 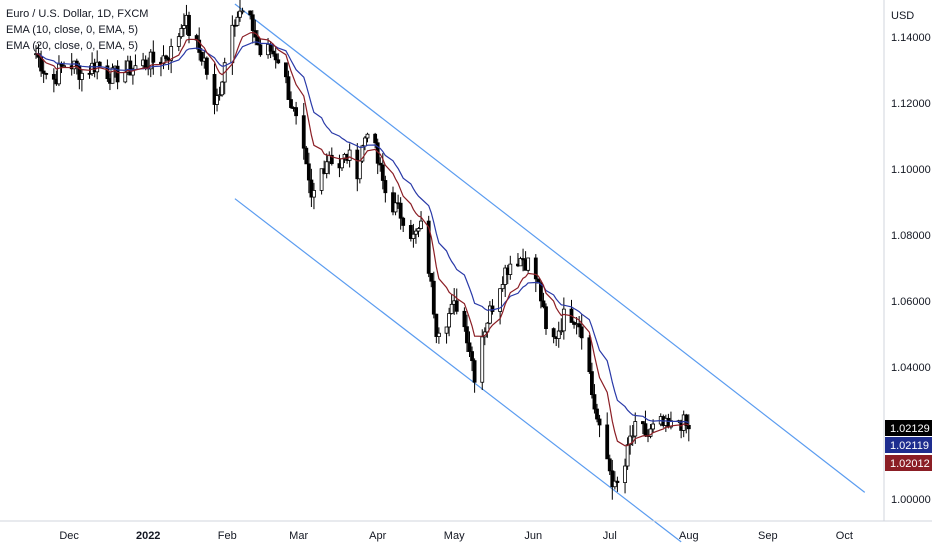 I want to click on time-tick-label: Jul, so click(x=610, y=536).